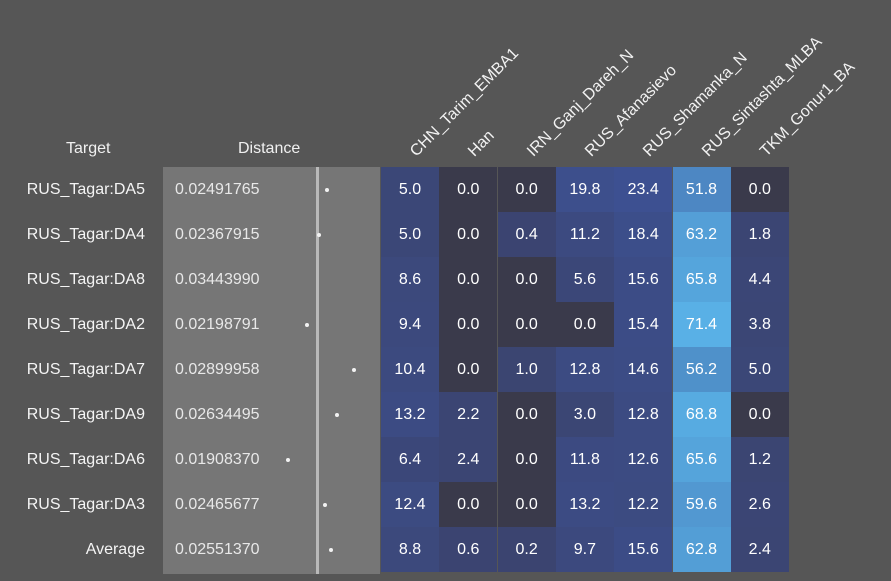 The height and width of the screenshot is (581, 891). I want to click on heatmap-cell: 5.6, so click(584, 279).